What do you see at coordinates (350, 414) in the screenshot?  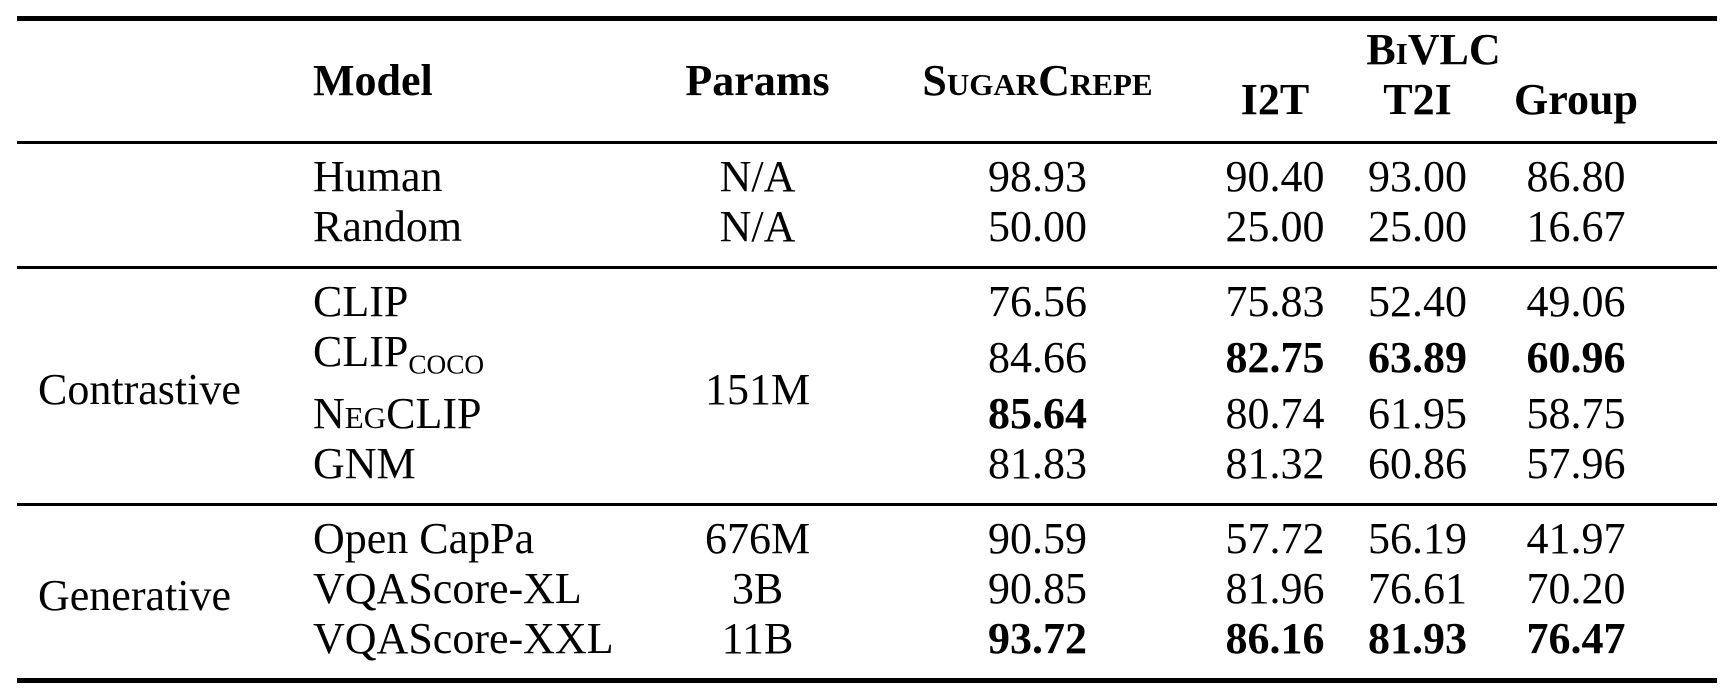 I see `model-name-smallcaps: Neg` at bounding box center [350, 414].